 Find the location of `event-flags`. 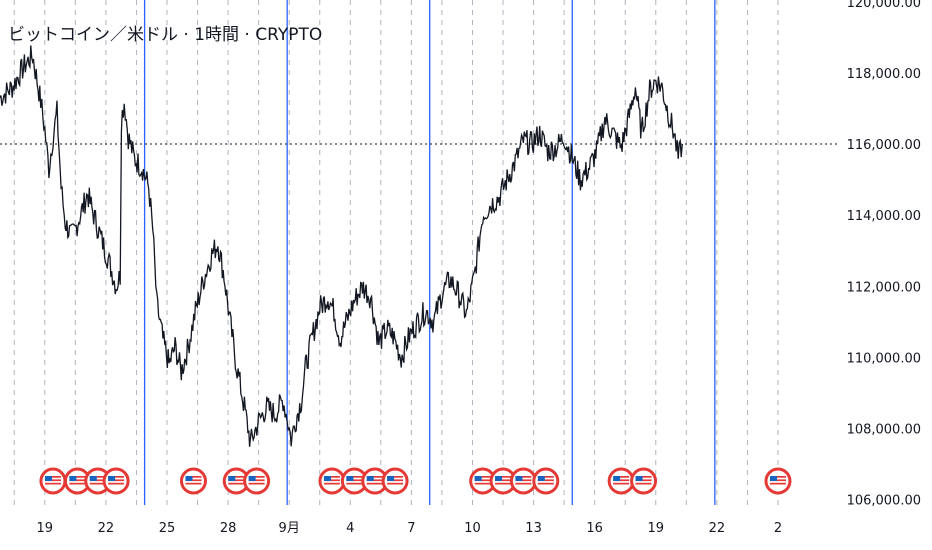

event-flags is located at coordinates (415, 481).